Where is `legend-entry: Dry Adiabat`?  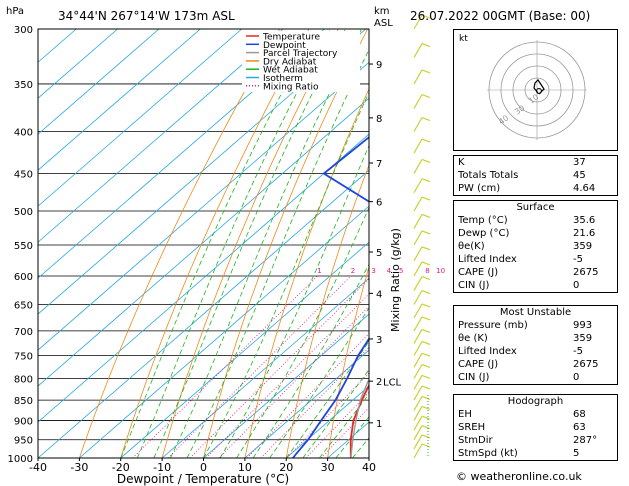 legend-entry: Dry Adiabat is located at coordinates (290, 62).